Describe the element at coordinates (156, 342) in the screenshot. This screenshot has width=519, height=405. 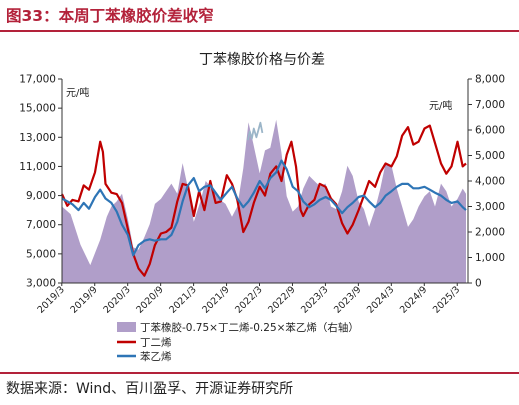
I see `legend-label: 丁二烯` at that location.